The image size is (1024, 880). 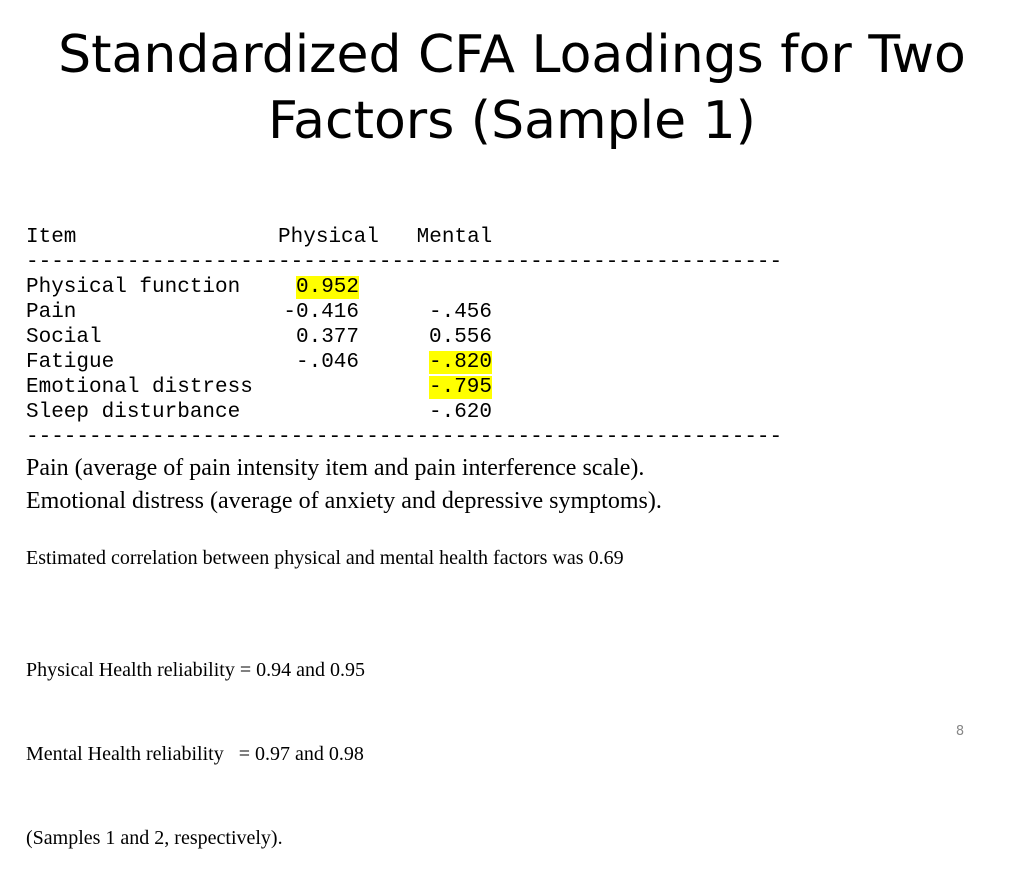 I want to click on table-row: Social 0.377 0.556, so click(x=259, y=337).